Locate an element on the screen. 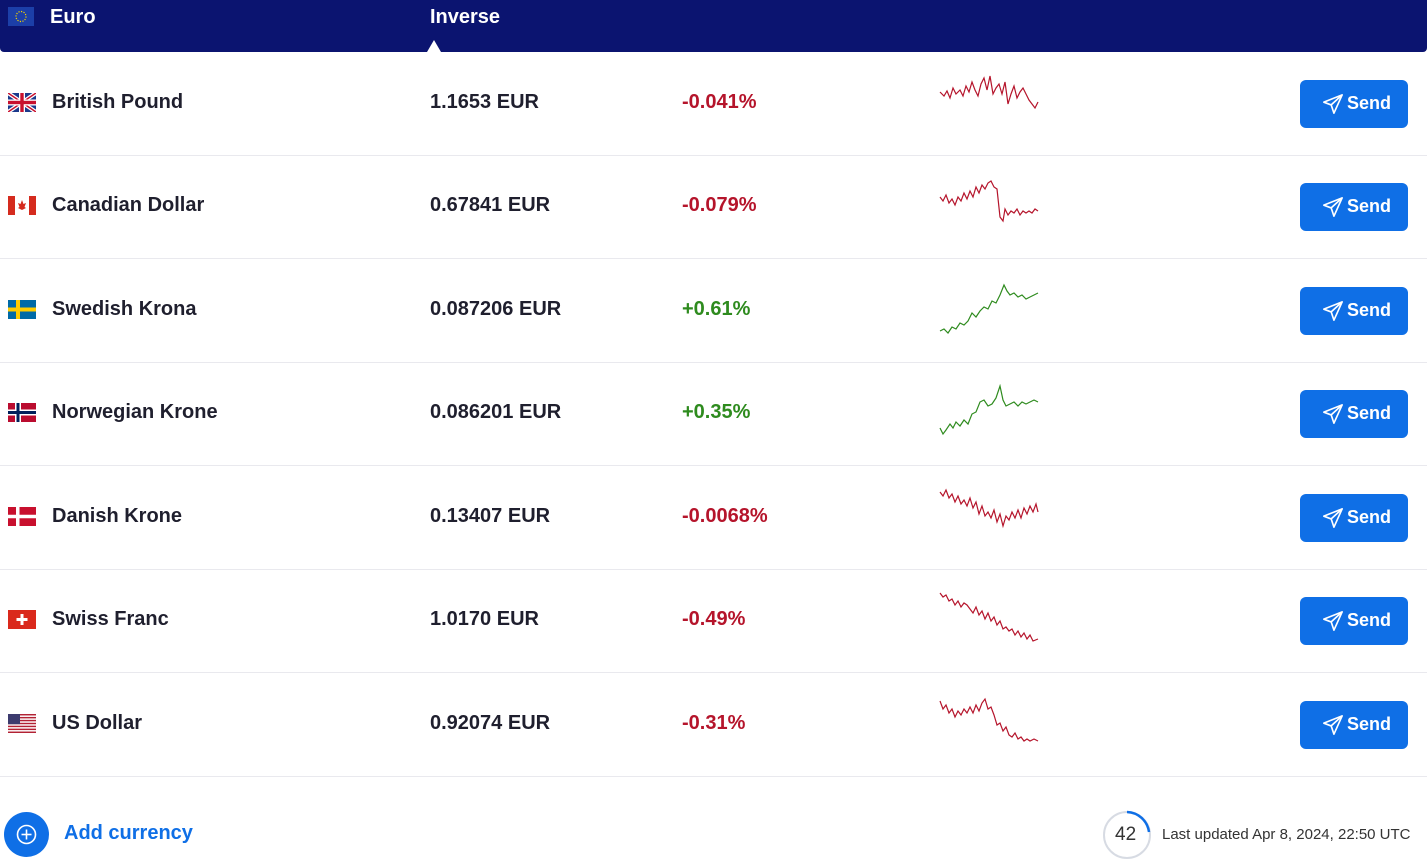 Image resolution: width=1427 pixels, height=860 pixels. base-currency-label: Euro is located at coordinates (73, 17).